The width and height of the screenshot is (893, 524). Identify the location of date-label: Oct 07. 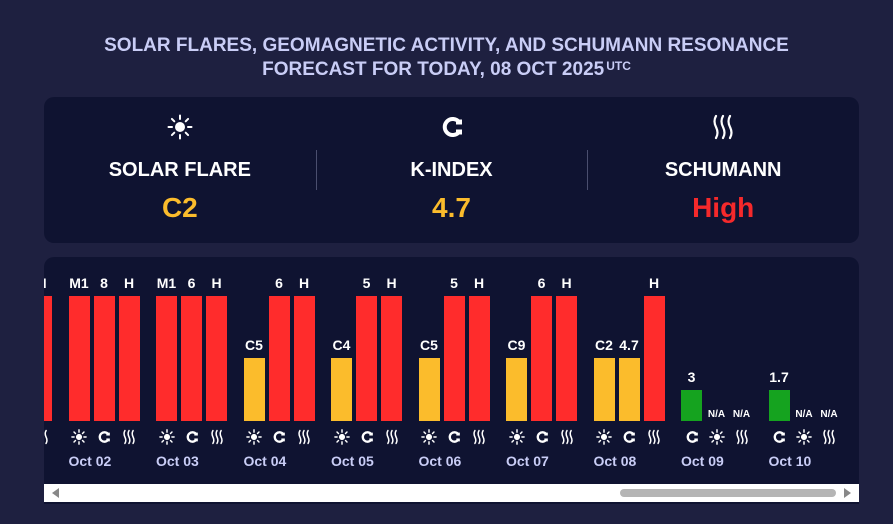
(527, 461).